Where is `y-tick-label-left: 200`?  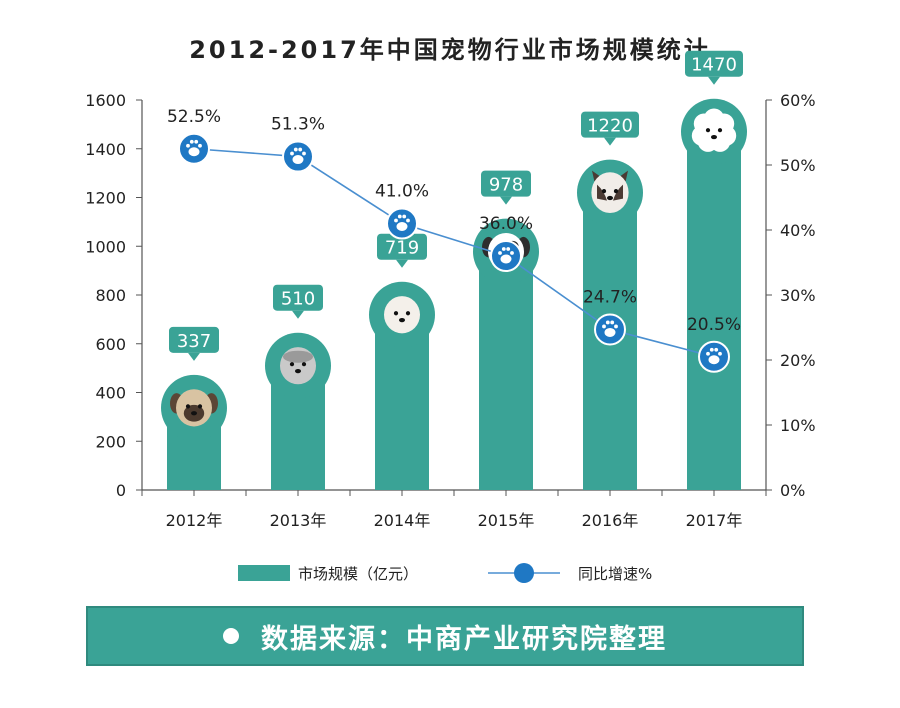 y-tick-label-left: 200 is located at coordinates (110, 441).